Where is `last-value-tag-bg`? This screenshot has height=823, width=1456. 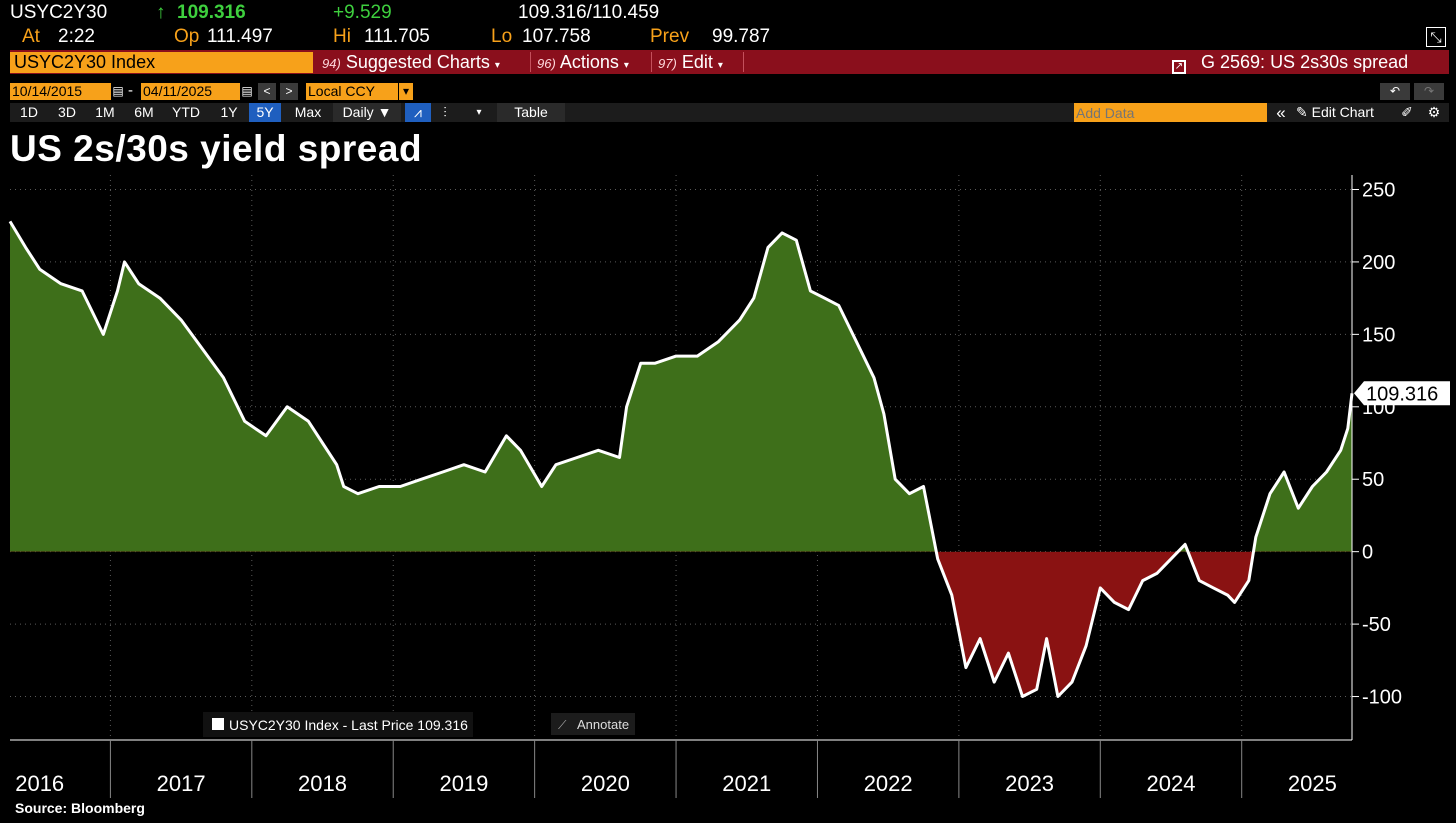
last-value-tag-bg is located at coordinates (1402, 393).